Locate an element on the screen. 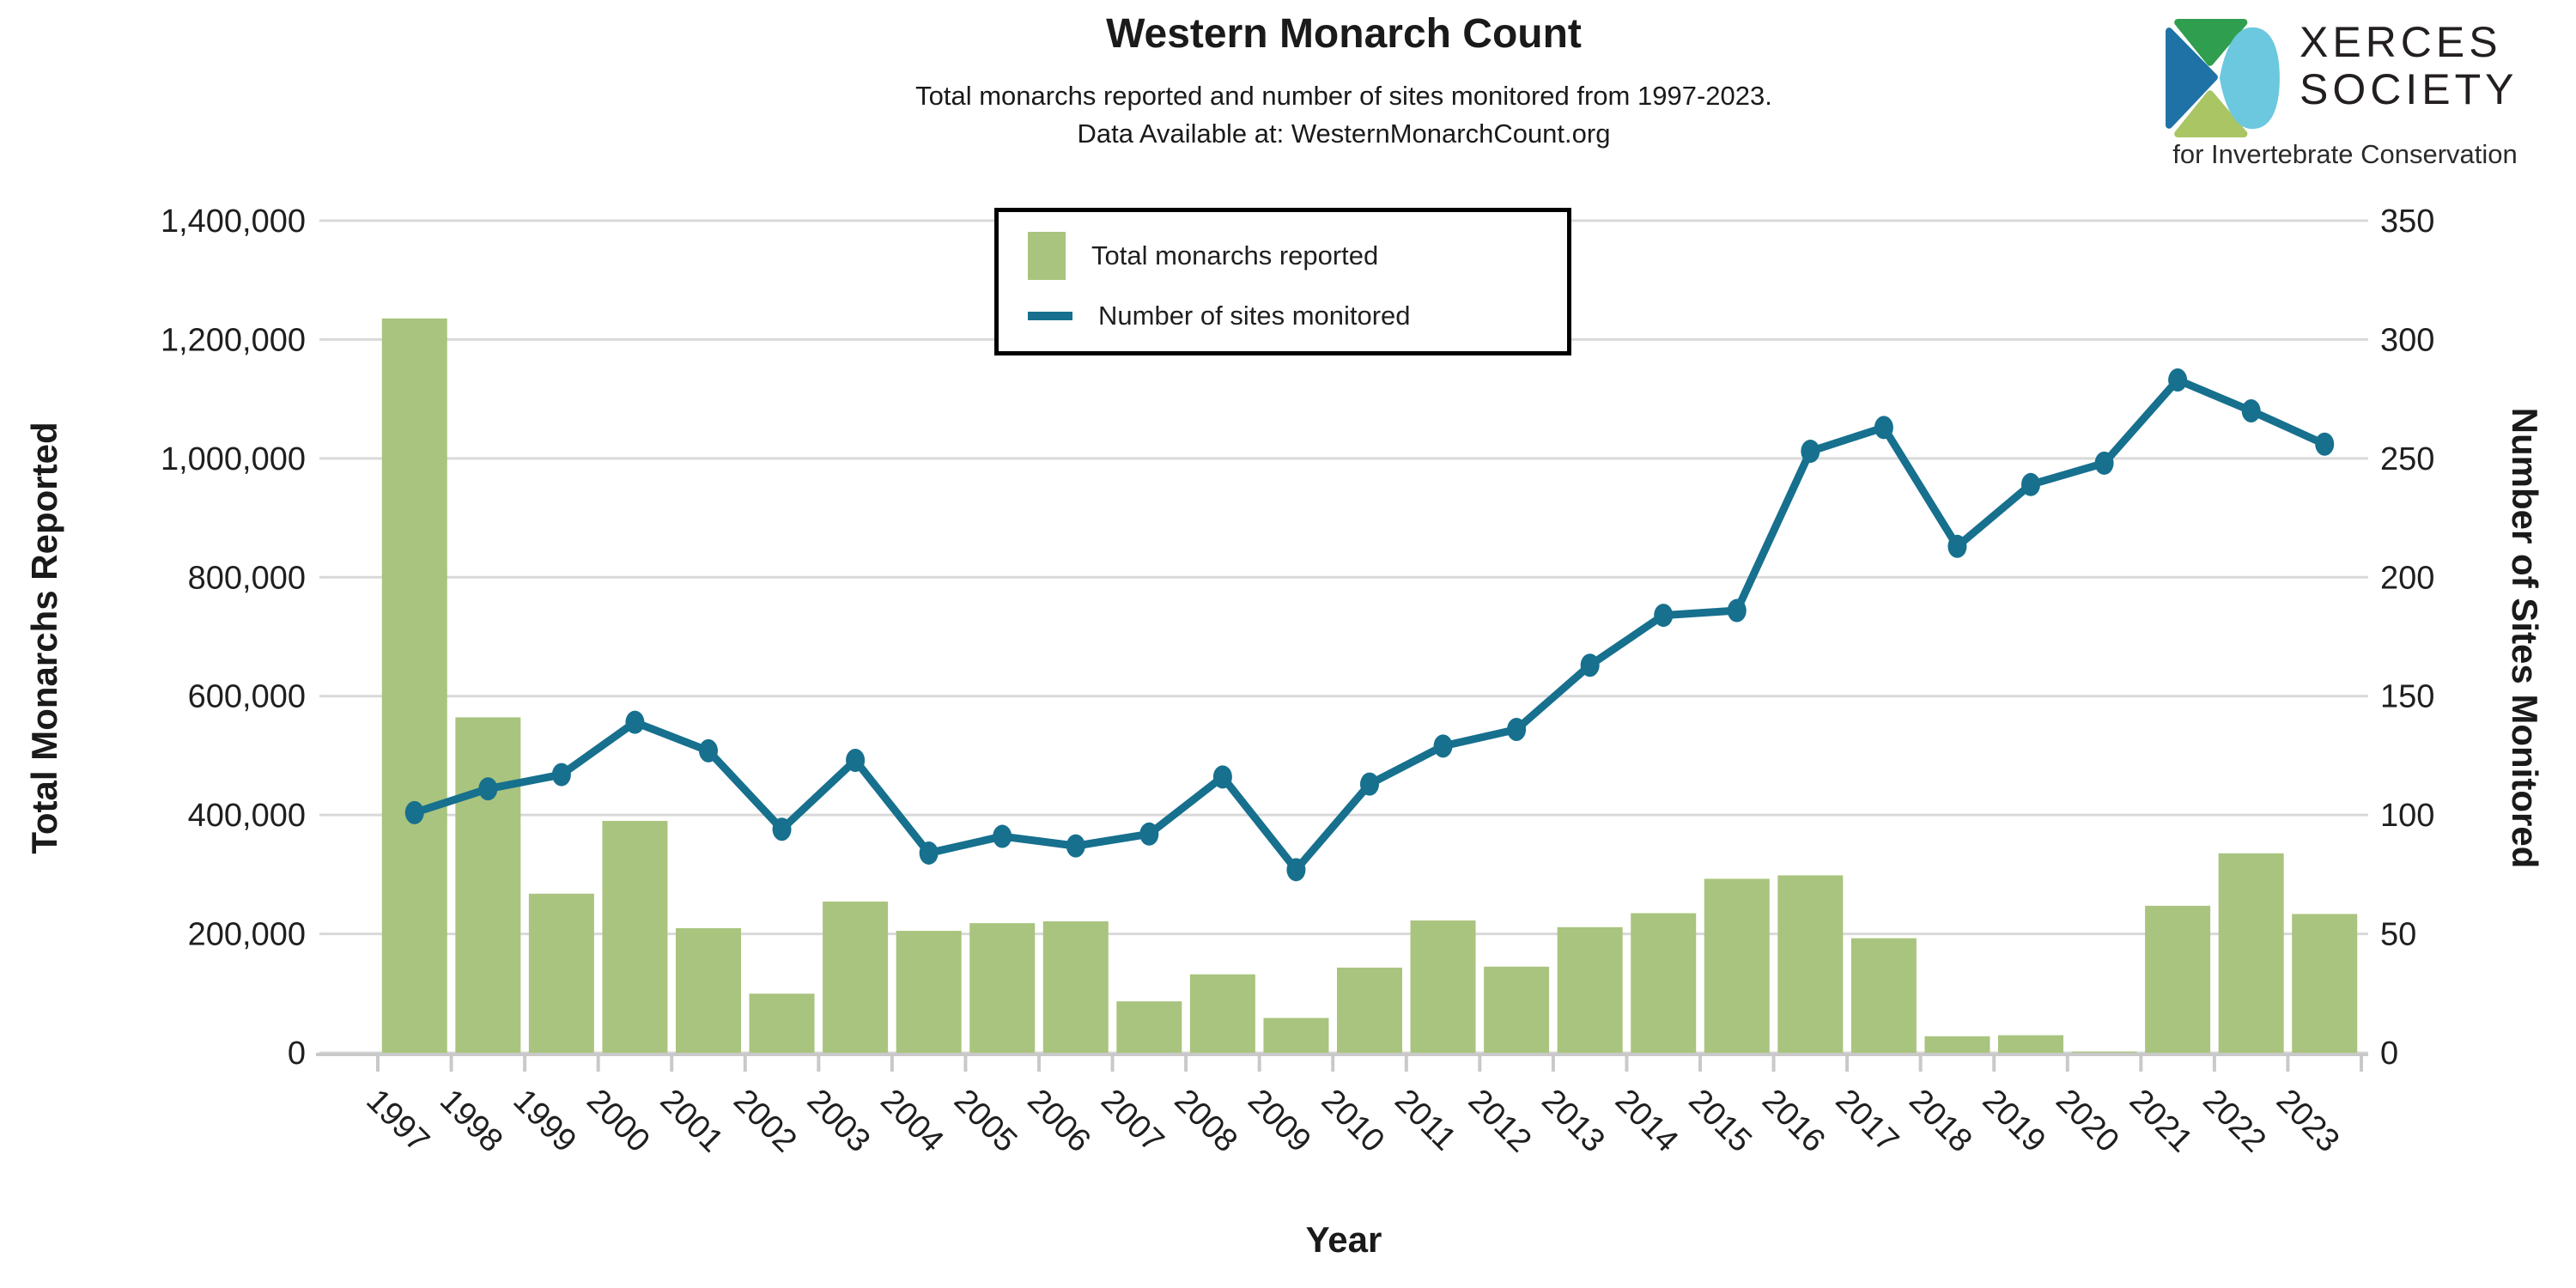 The image size is (2576, 1288). year-label-2010: 2010 is located at coordinates (1353, 1121).